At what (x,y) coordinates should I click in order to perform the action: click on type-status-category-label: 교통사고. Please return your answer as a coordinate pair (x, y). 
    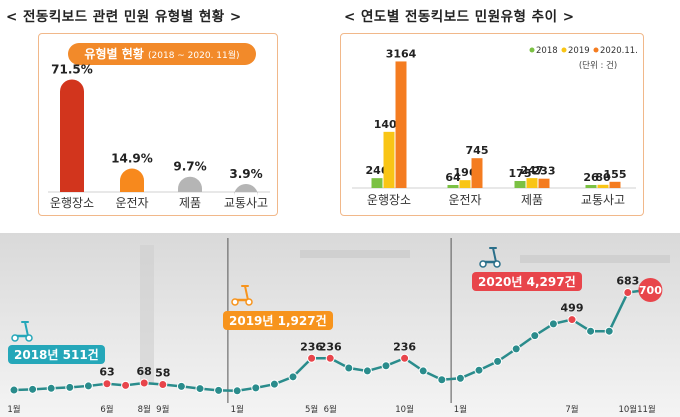
    Looking at the image, I should click on (246, 203).